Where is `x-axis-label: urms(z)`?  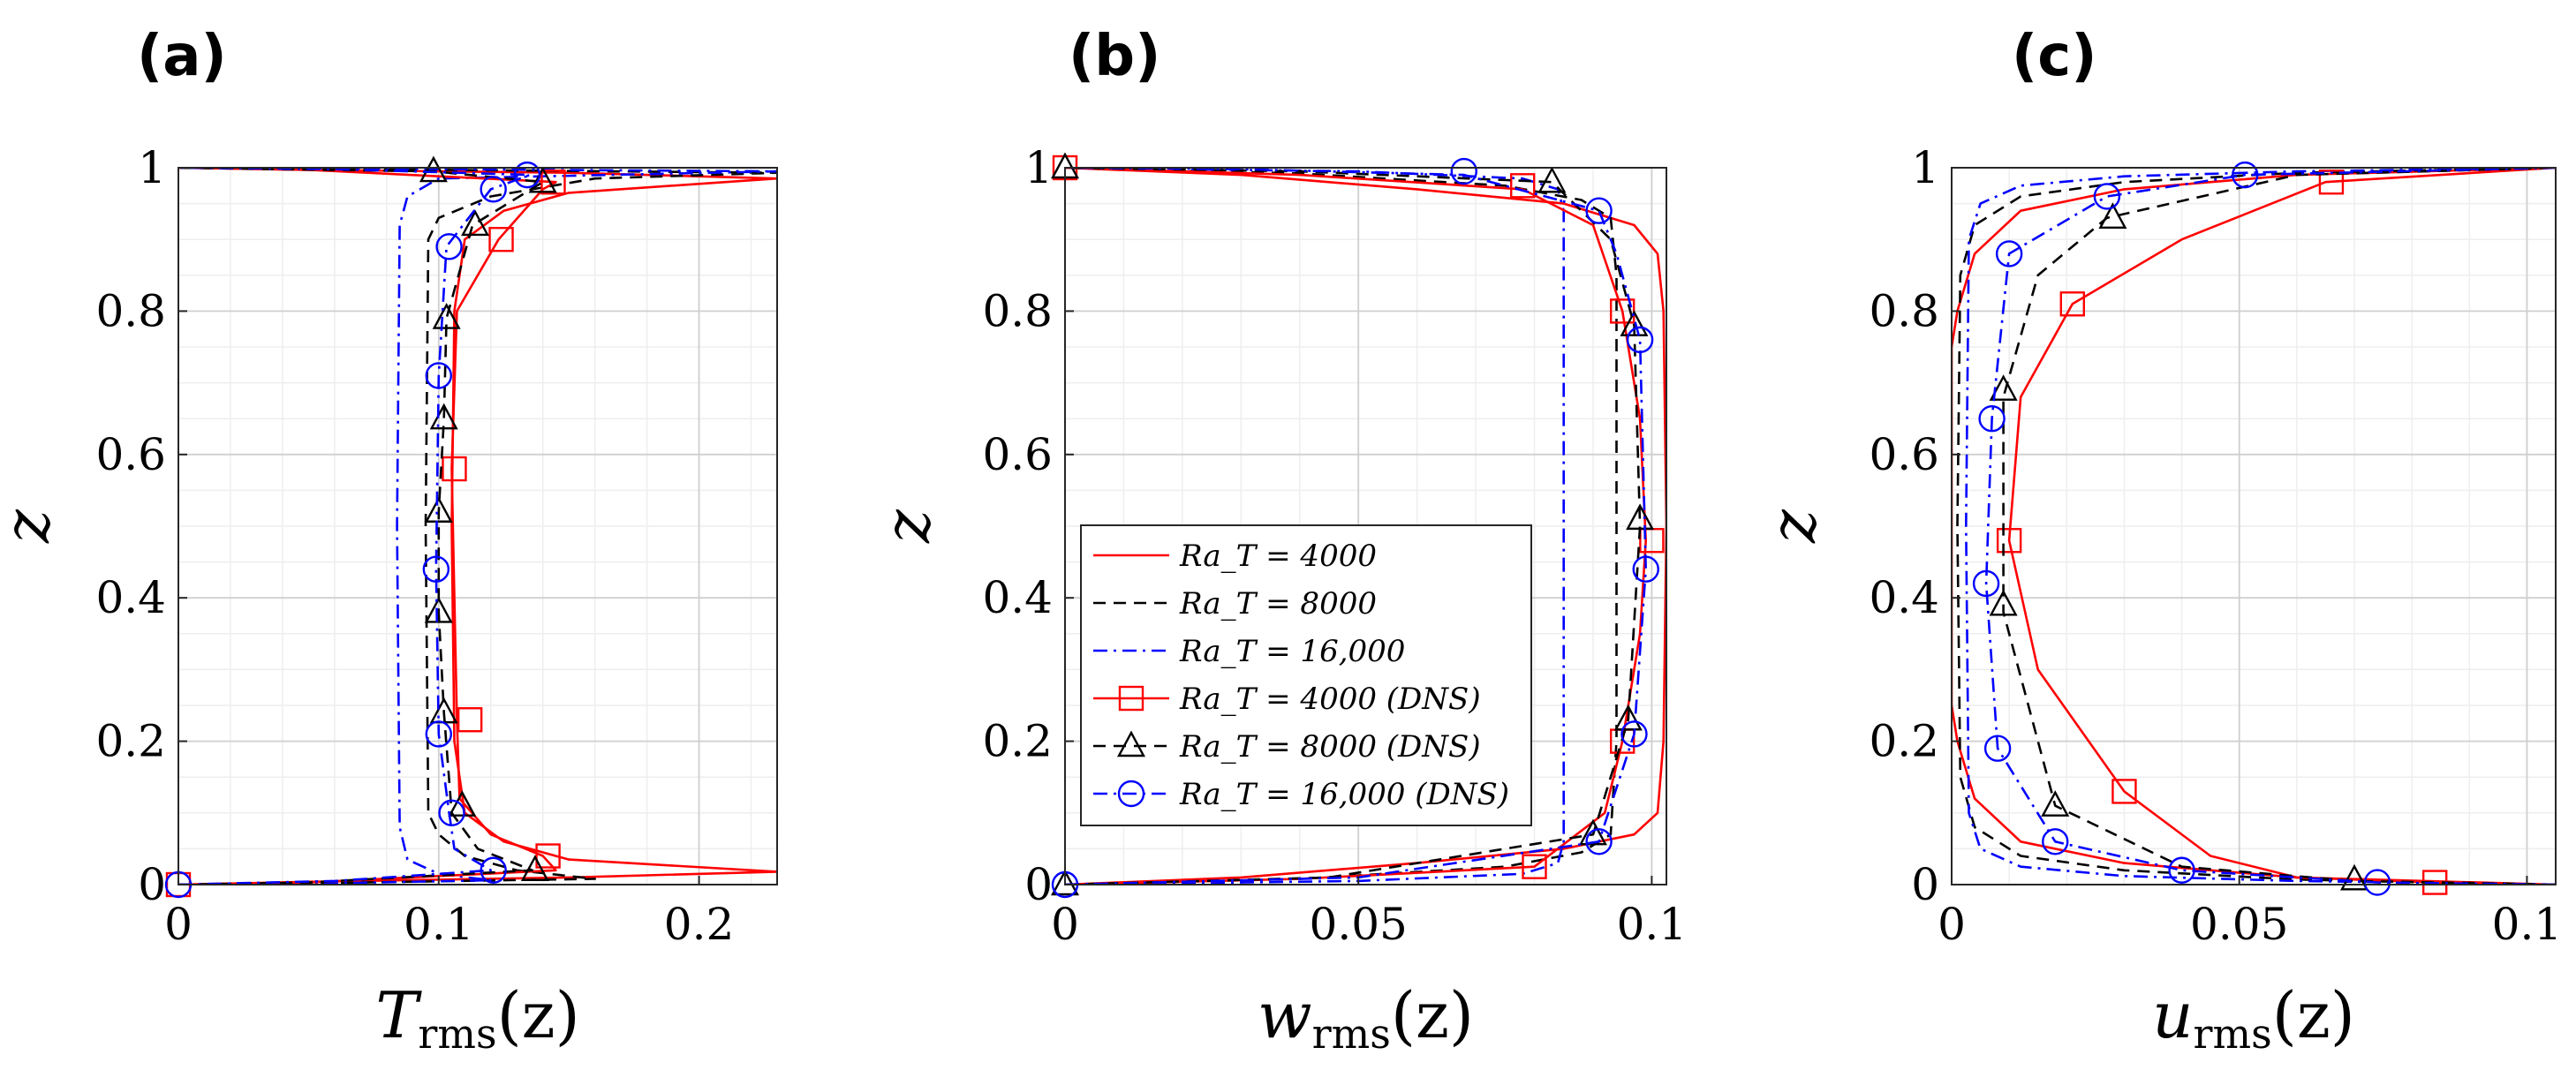
x-axis-label: urms(z) is located at coordinates (2253, 1018).